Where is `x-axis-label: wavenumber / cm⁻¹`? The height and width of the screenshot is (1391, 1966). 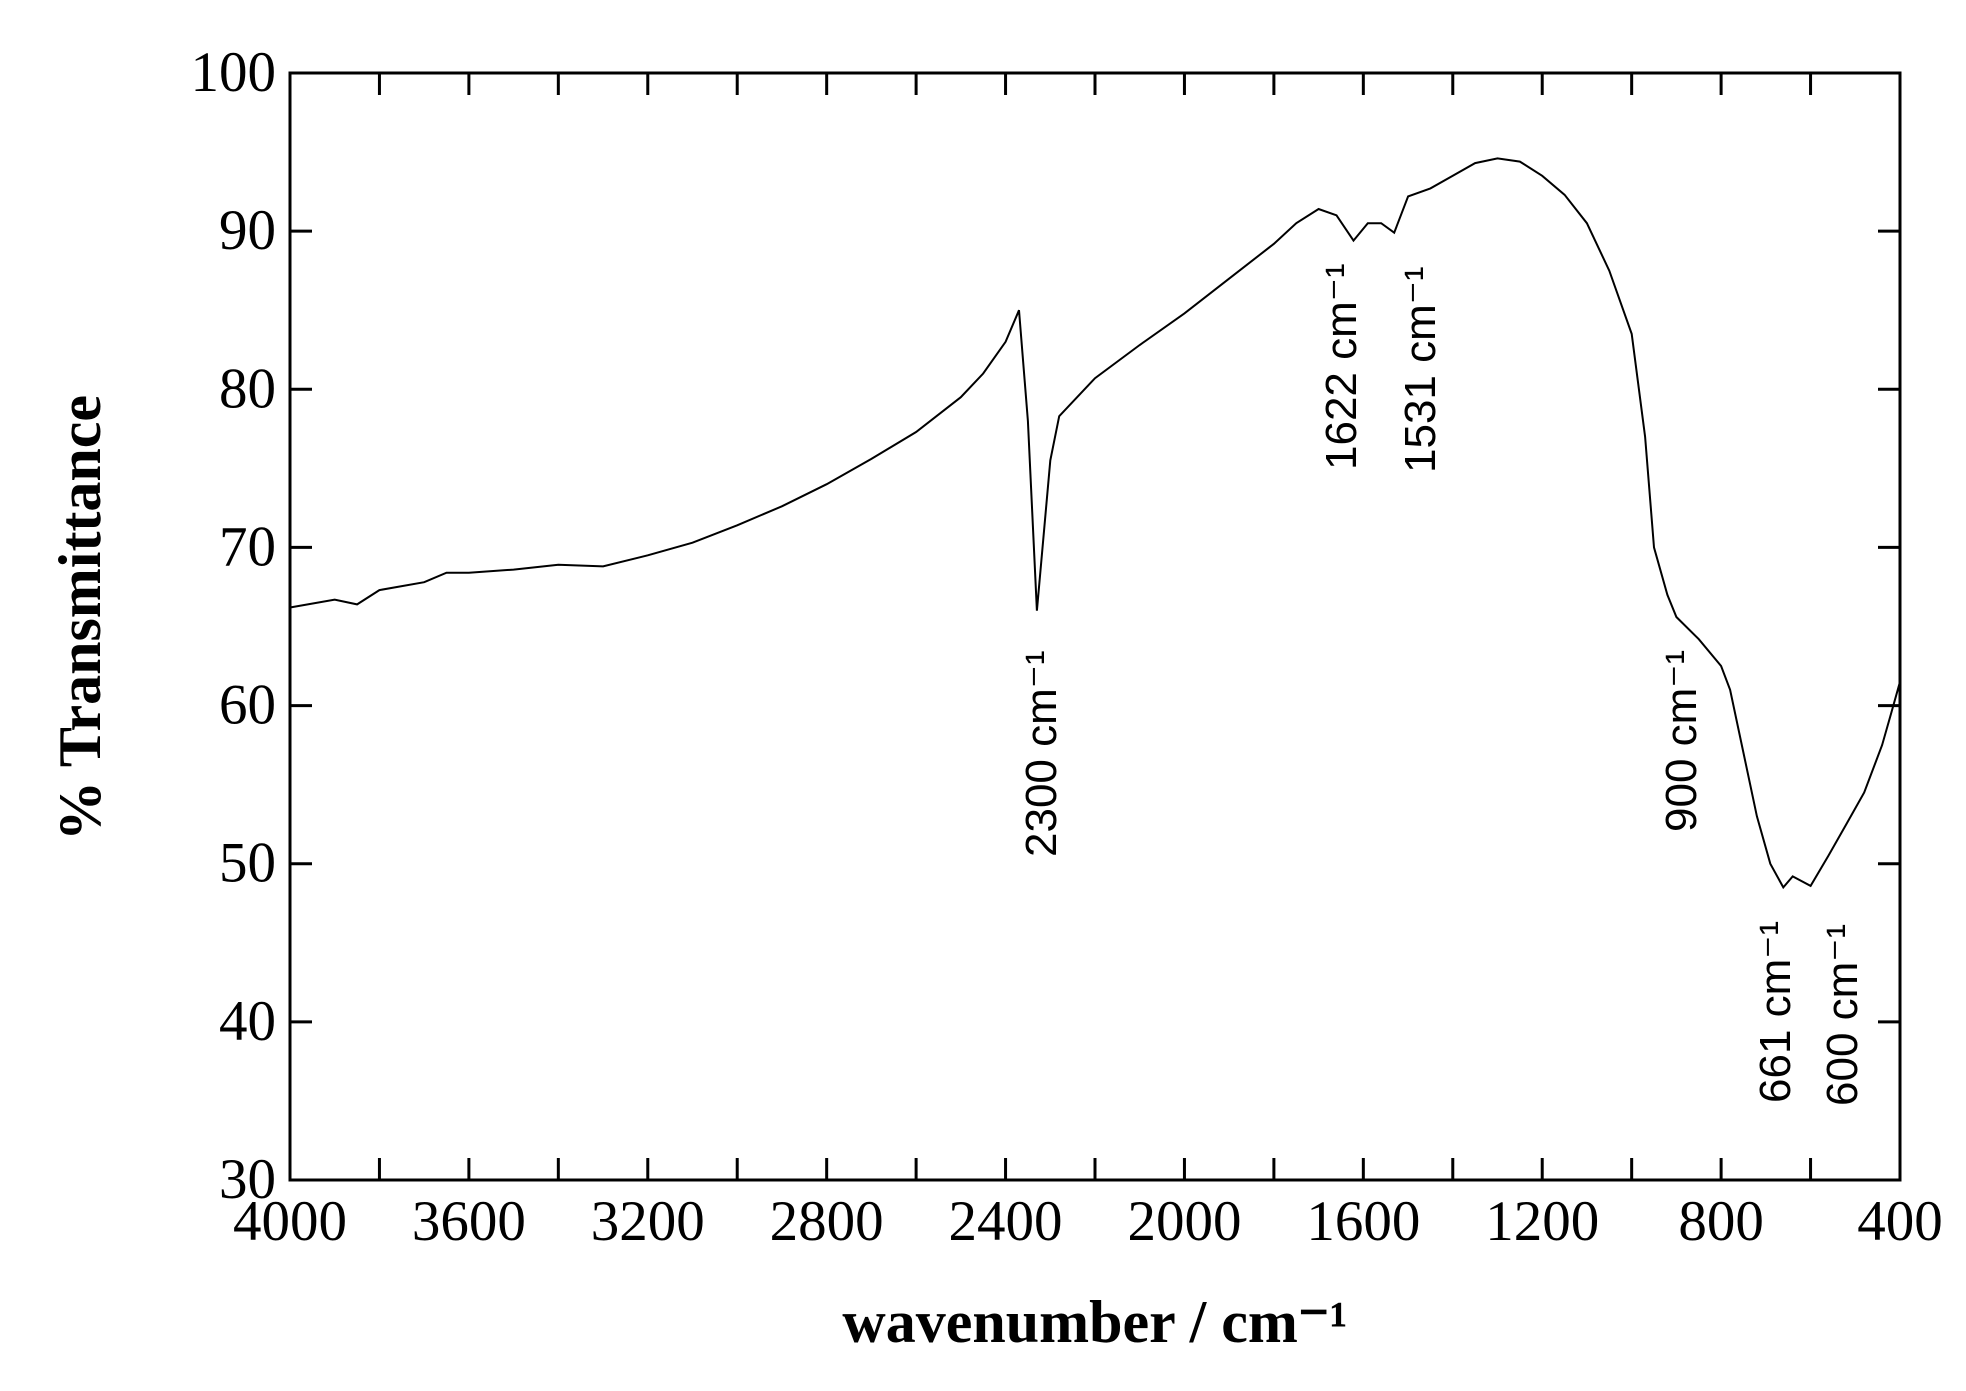 x-axis-label: wavenumber / cm⁻¹ is located at coordinates (1094, 1322).